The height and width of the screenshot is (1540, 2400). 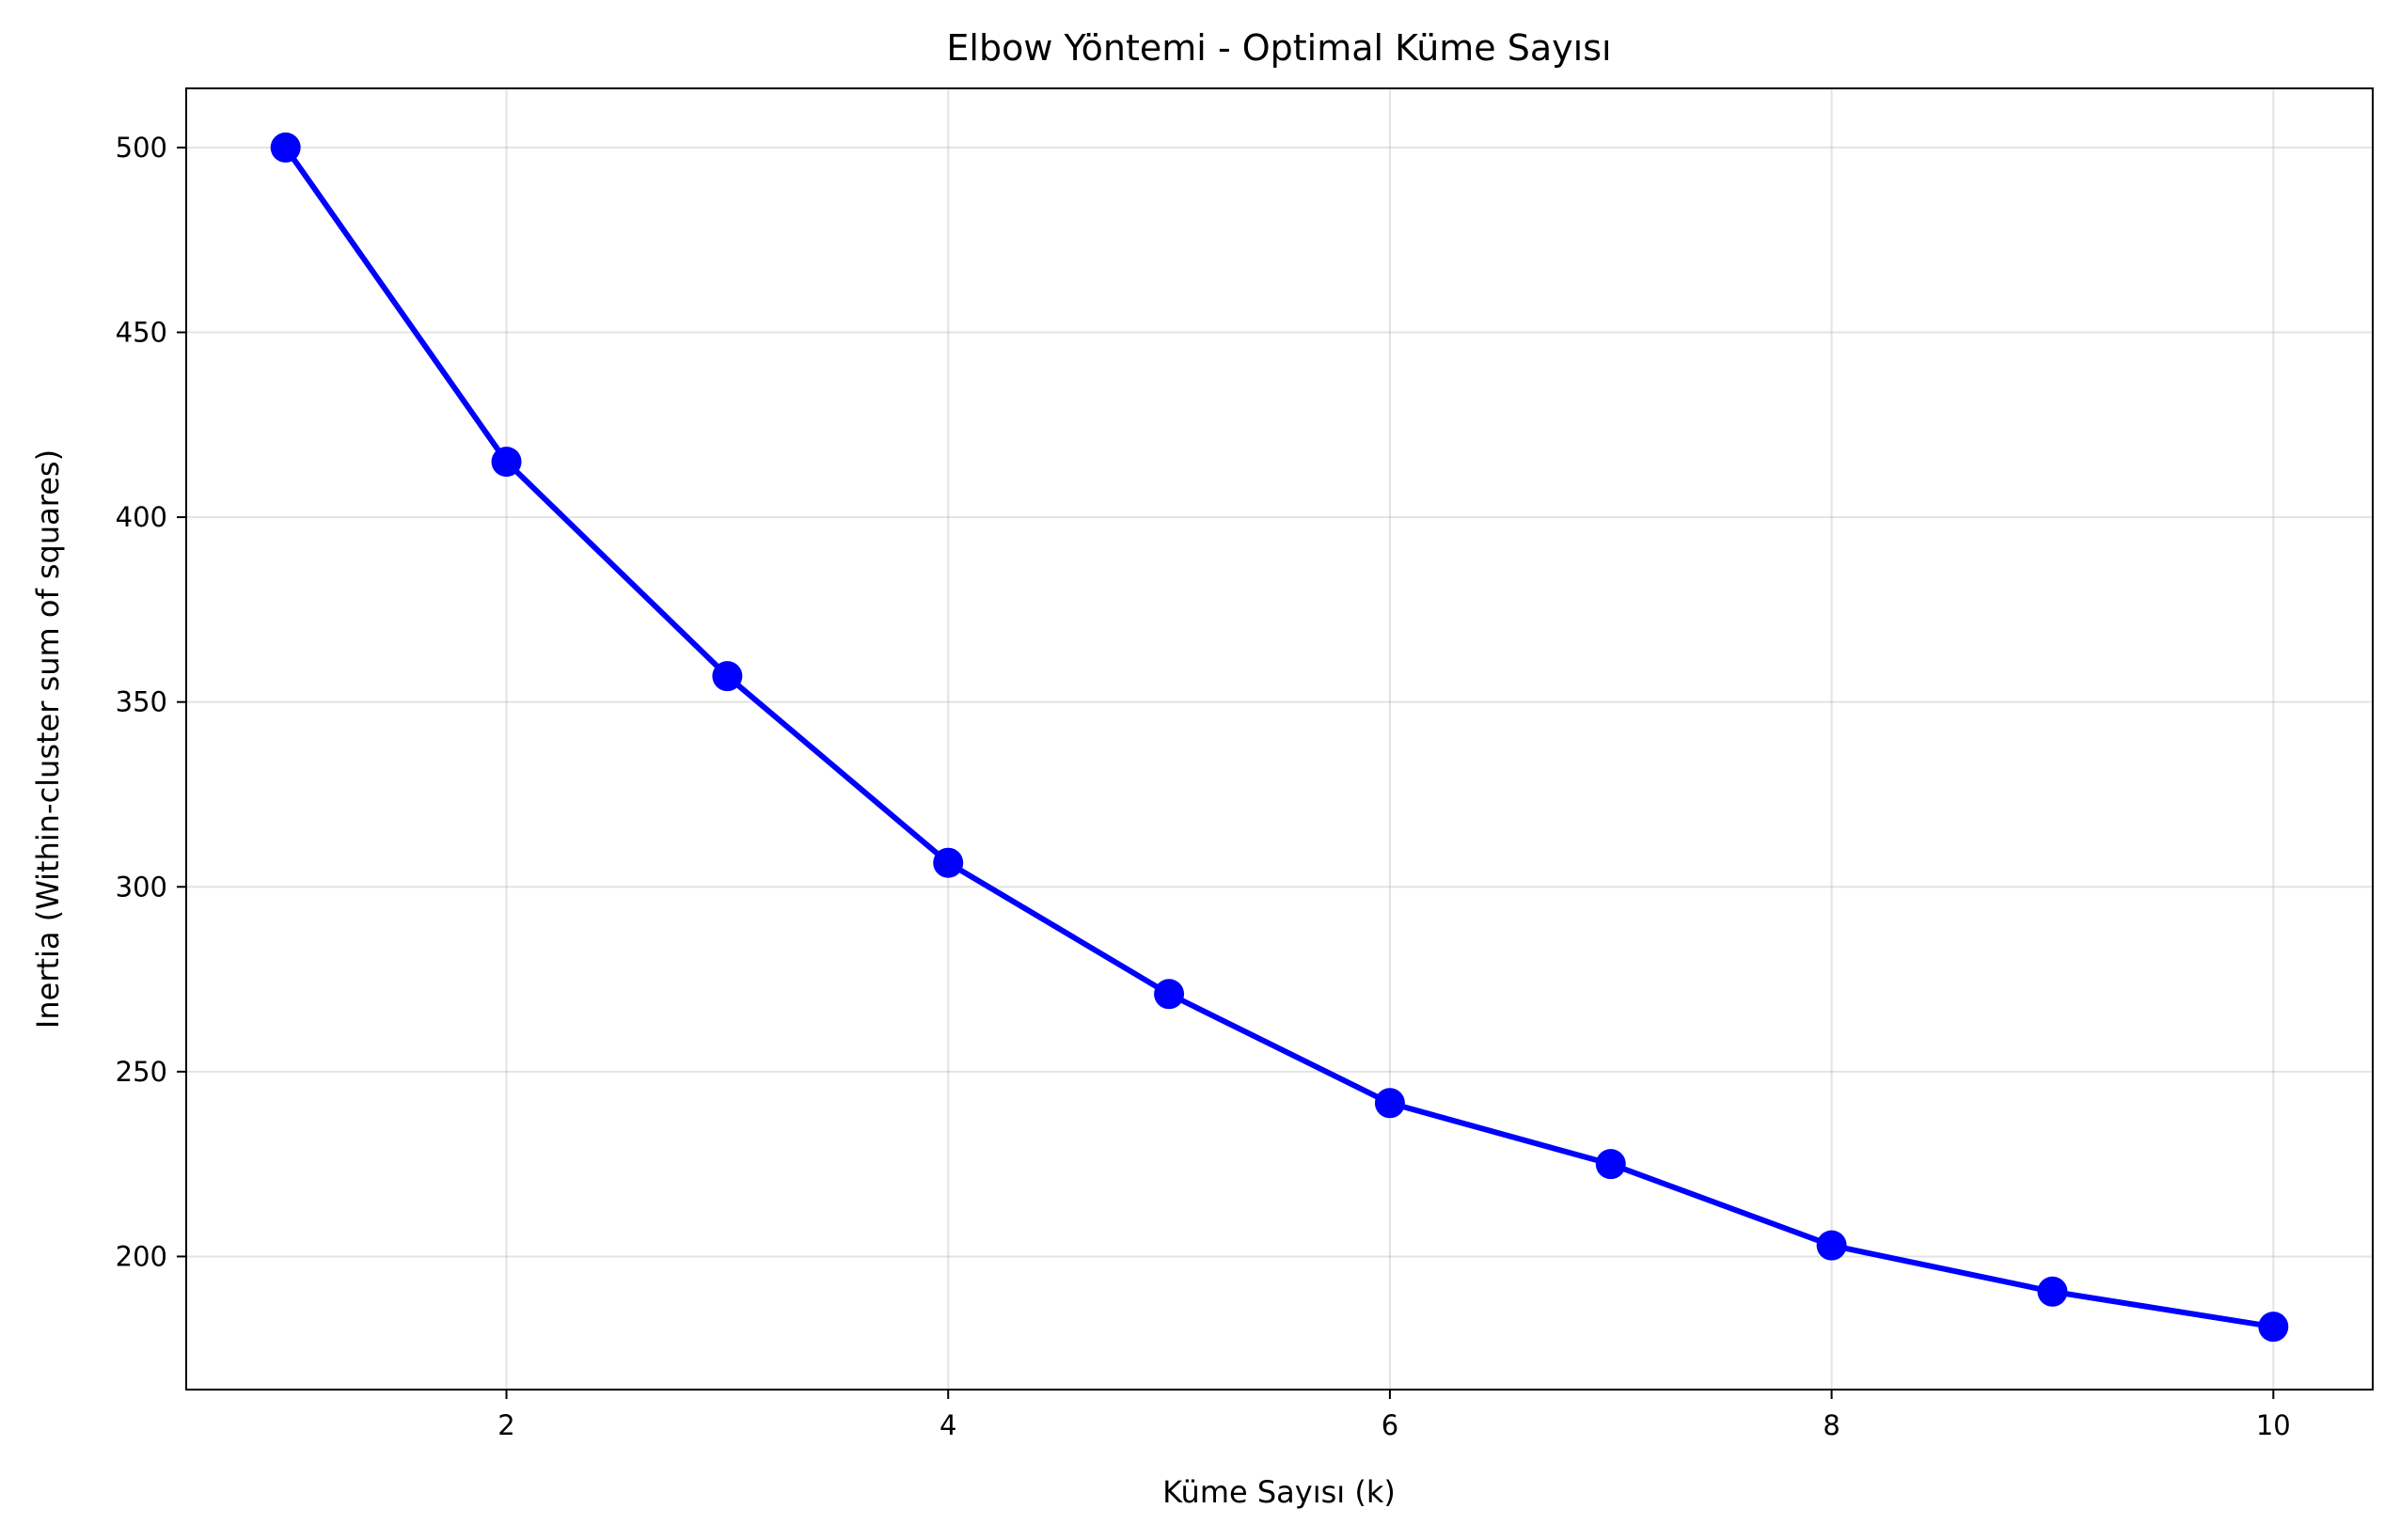 What do you see at coordinates (505, 1425) in the screenshot?
I see `x-tick-label: 2` at bounding box center [505, 1425].